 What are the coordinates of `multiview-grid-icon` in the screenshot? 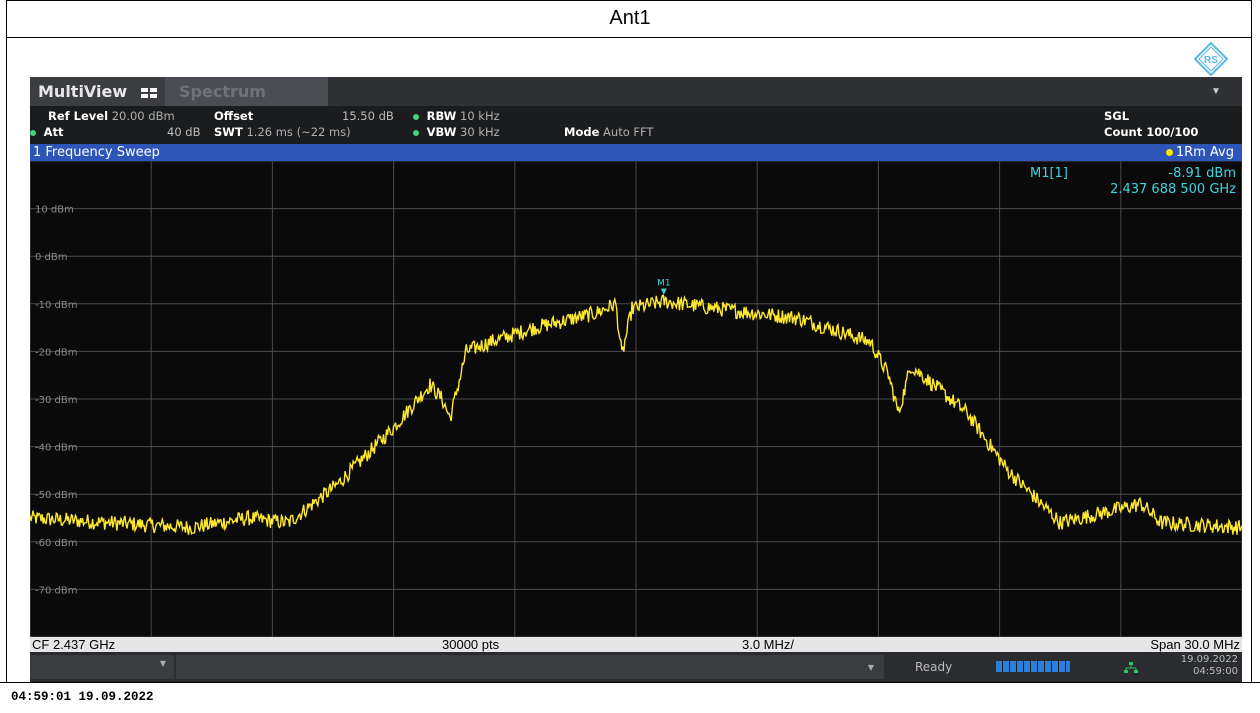 It's located at (148, 92).